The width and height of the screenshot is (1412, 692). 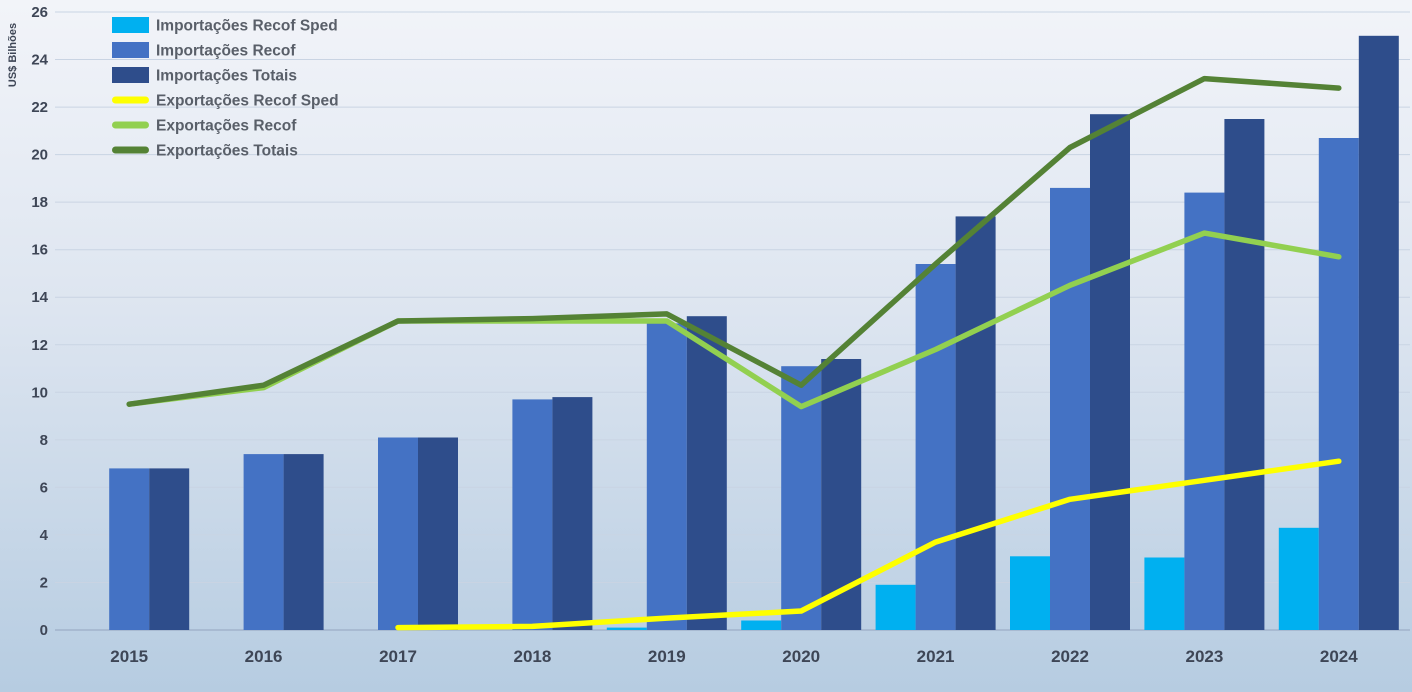 What do you see at coordinates (226, 76) in the screenshot?
I see `legend-label: Importações Totais` at bounding box center [226, 76].